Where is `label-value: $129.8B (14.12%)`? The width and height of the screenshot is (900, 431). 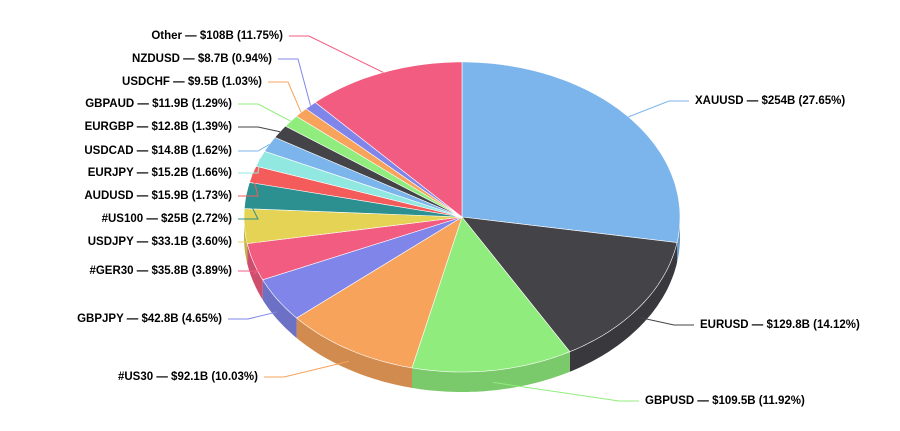
label-value: $129.8B (14.12%) is located at coordinates (813, 325).